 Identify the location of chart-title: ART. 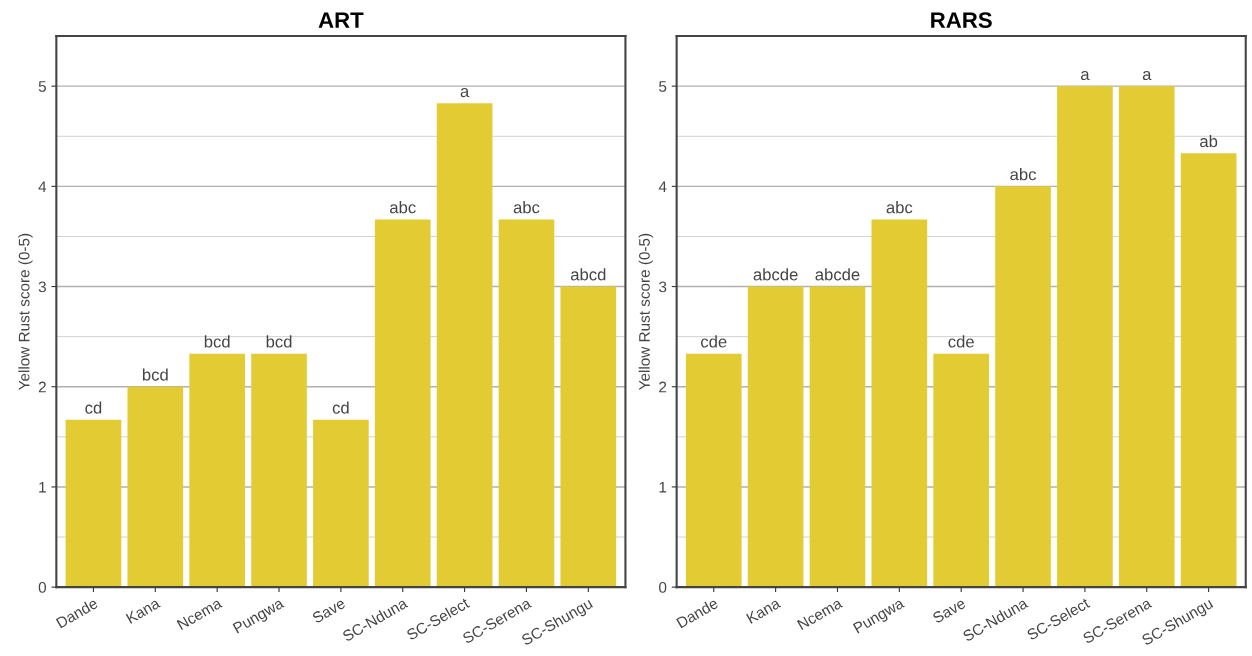
(341, 20).